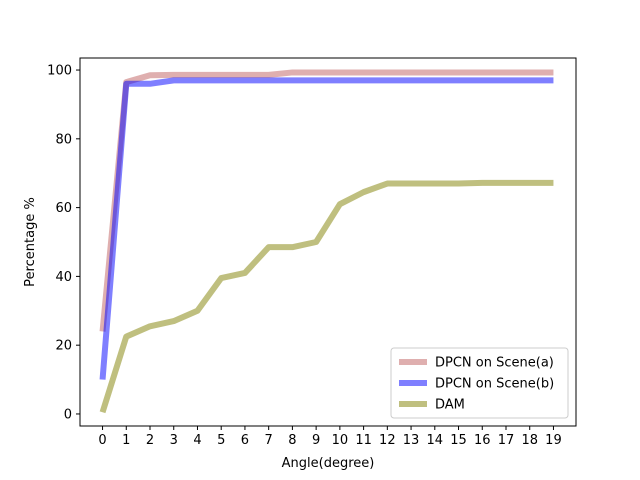  Describe the element at coordinates (68, 414) in the screenshot. I see `y-tick-label: 0` at that location.